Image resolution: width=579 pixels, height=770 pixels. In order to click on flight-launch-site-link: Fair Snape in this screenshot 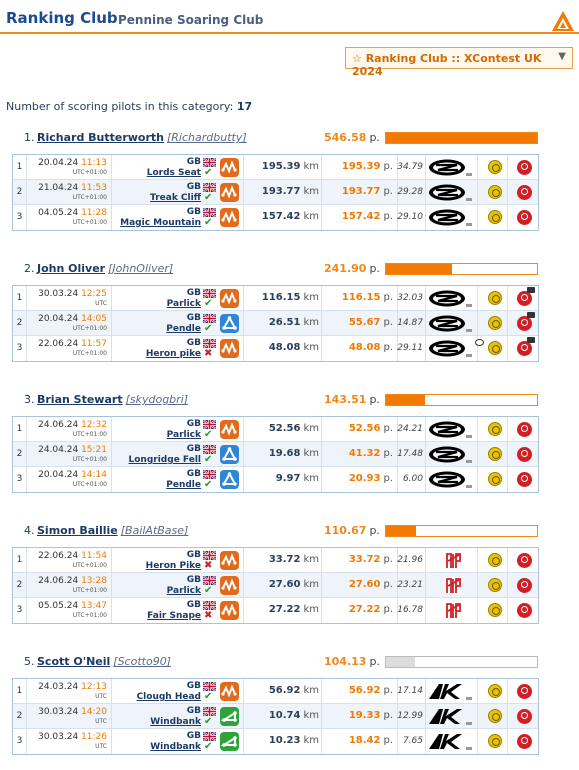, I will do `click(174, 616)`.